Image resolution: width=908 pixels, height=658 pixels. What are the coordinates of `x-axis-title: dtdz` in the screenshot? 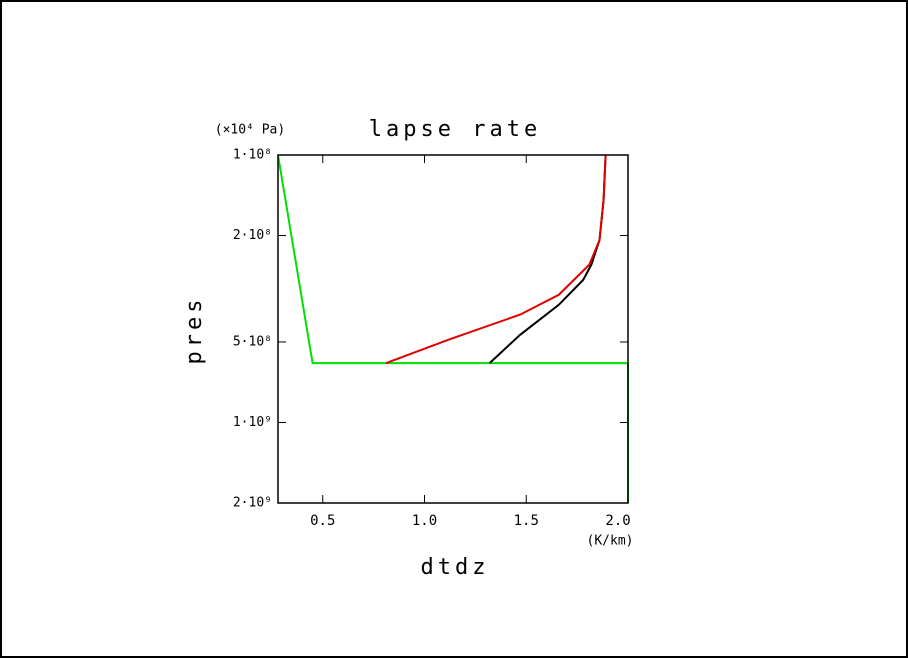 It's located at (455, 567).